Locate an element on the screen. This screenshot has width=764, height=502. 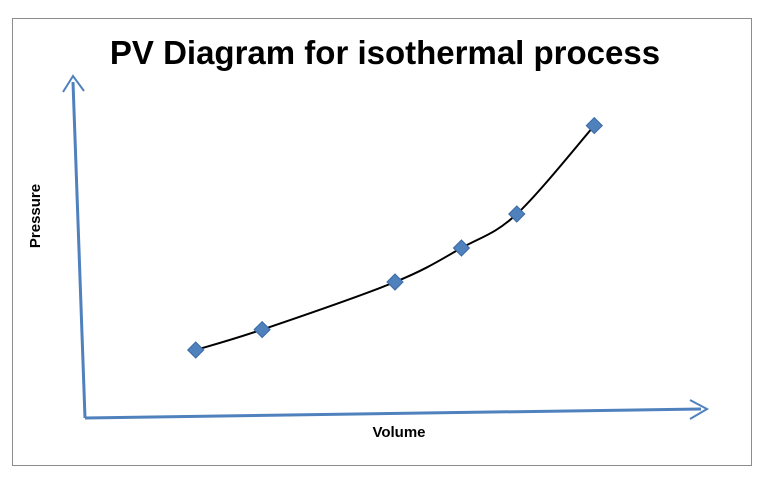
chart-title: PV Diagram for isothermal process is located at coordinates (385, 52).